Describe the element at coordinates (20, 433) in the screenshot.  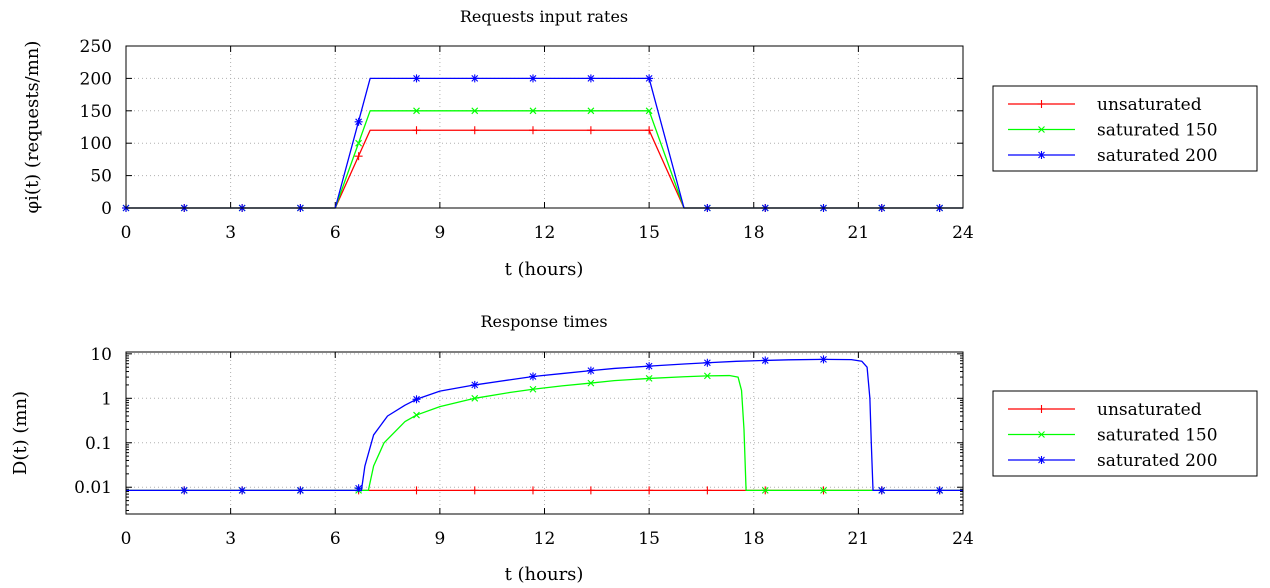
I see `y-axis-label: D(t) (mn)` at that location.